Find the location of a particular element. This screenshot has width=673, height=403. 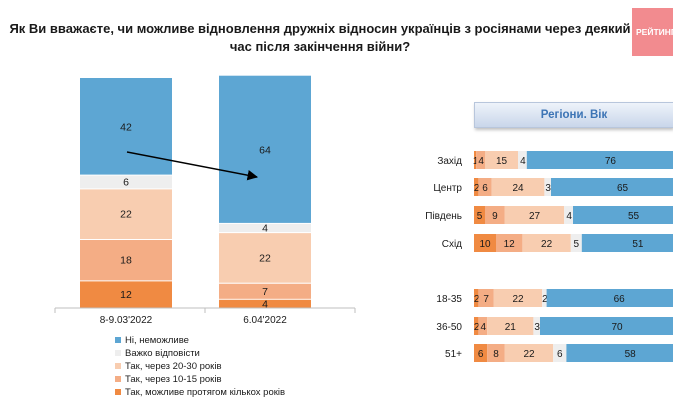

category-label: Центр is located at coordinates (447, 188).